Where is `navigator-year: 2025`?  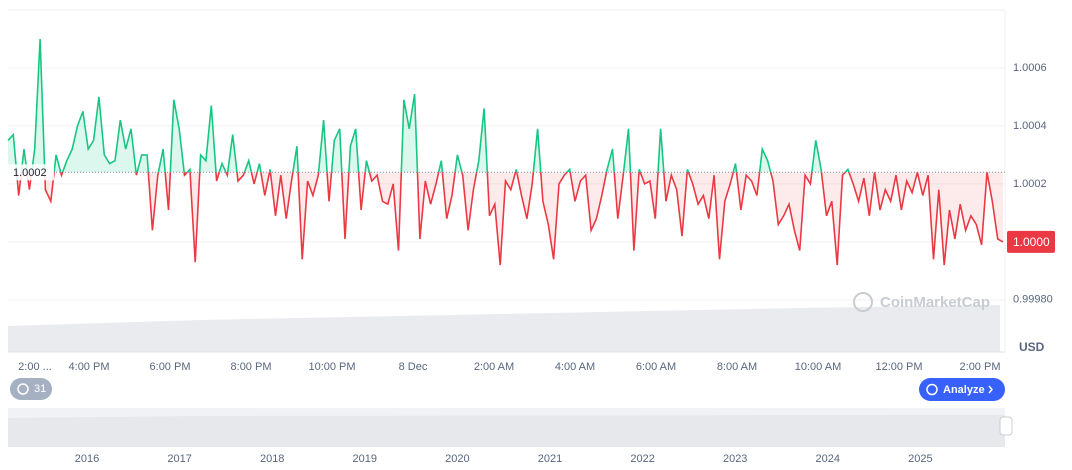
navigator-year: 2025 is located at coordinates (920, 459).